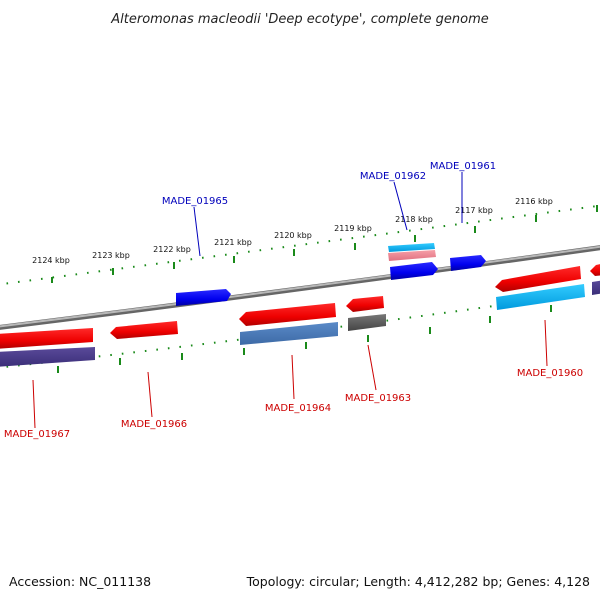  What do you see at coordinates (353, 228) in the screenshot?
I see `ruler-label: 2119 kbp` at bounding box center [353, 228].